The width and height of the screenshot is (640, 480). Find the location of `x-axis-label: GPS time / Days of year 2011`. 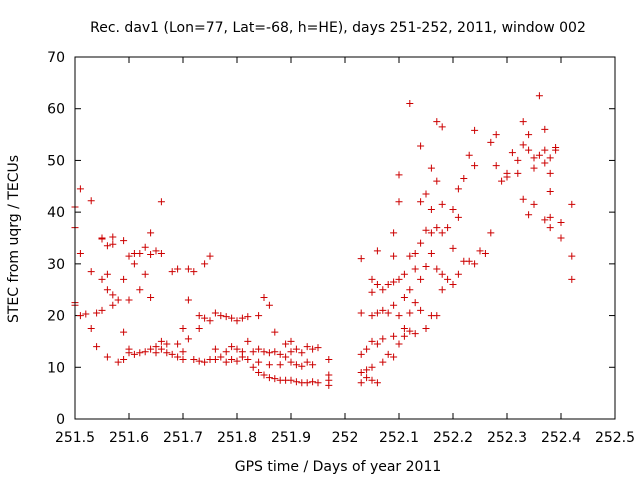

x-axis-label: GPS time / Days of year 2011 is located at coordinates (338, 467).